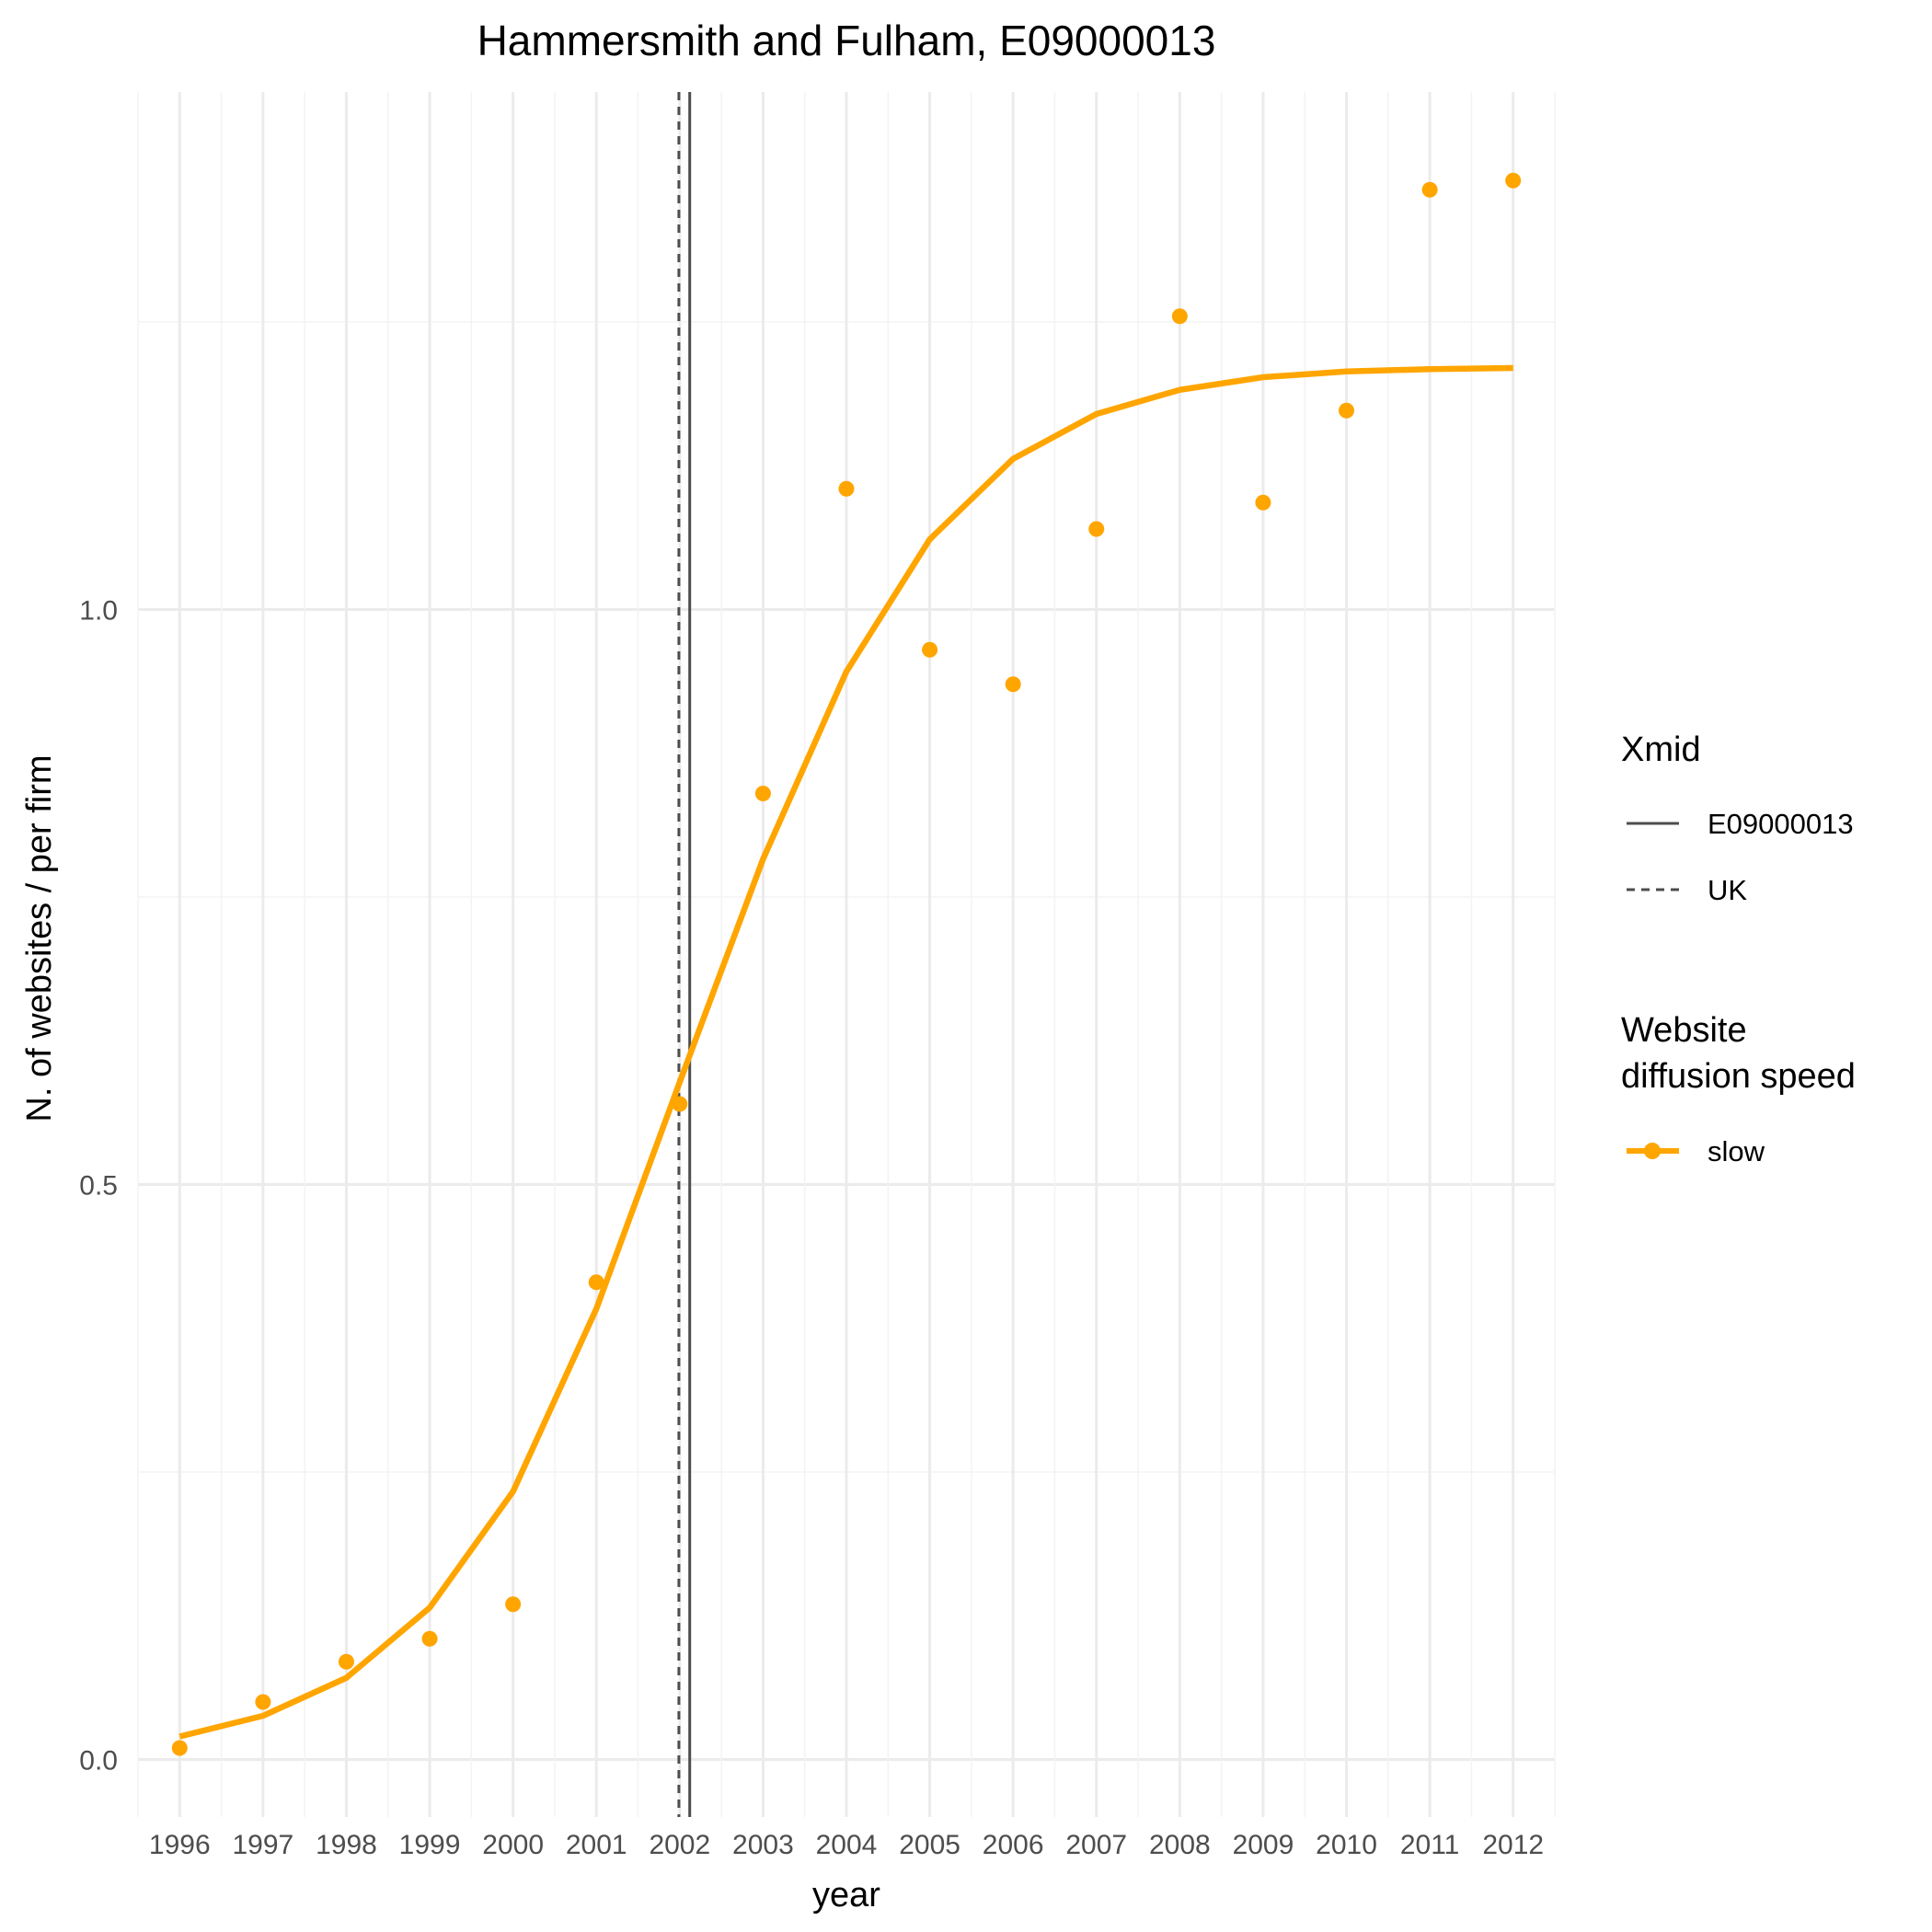 The image size is (1932, 1932). What do you see at coordinates (1430, 1845) in the screenshot?
I see `x-tick-label-2011: 2011` at bounding box center [1430, 1845].